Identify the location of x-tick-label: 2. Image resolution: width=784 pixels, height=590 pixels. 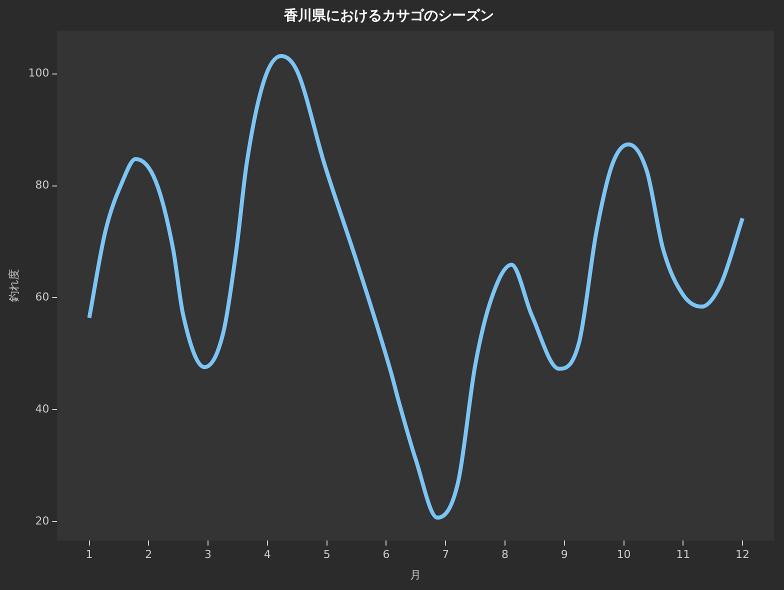
(148, 555).